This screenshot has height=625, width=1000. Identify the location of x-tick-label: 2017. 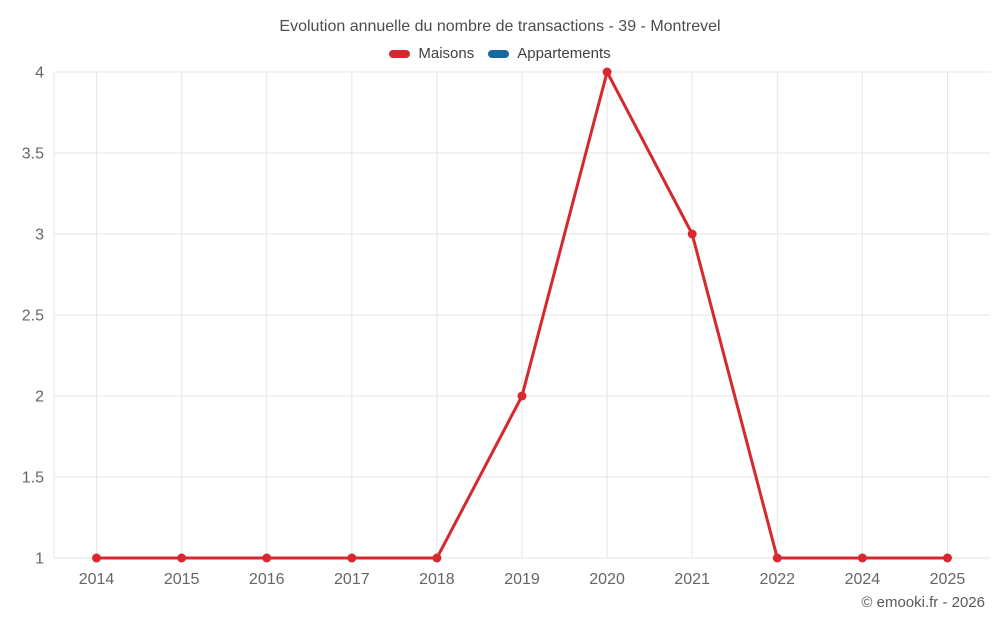
(352, 579).